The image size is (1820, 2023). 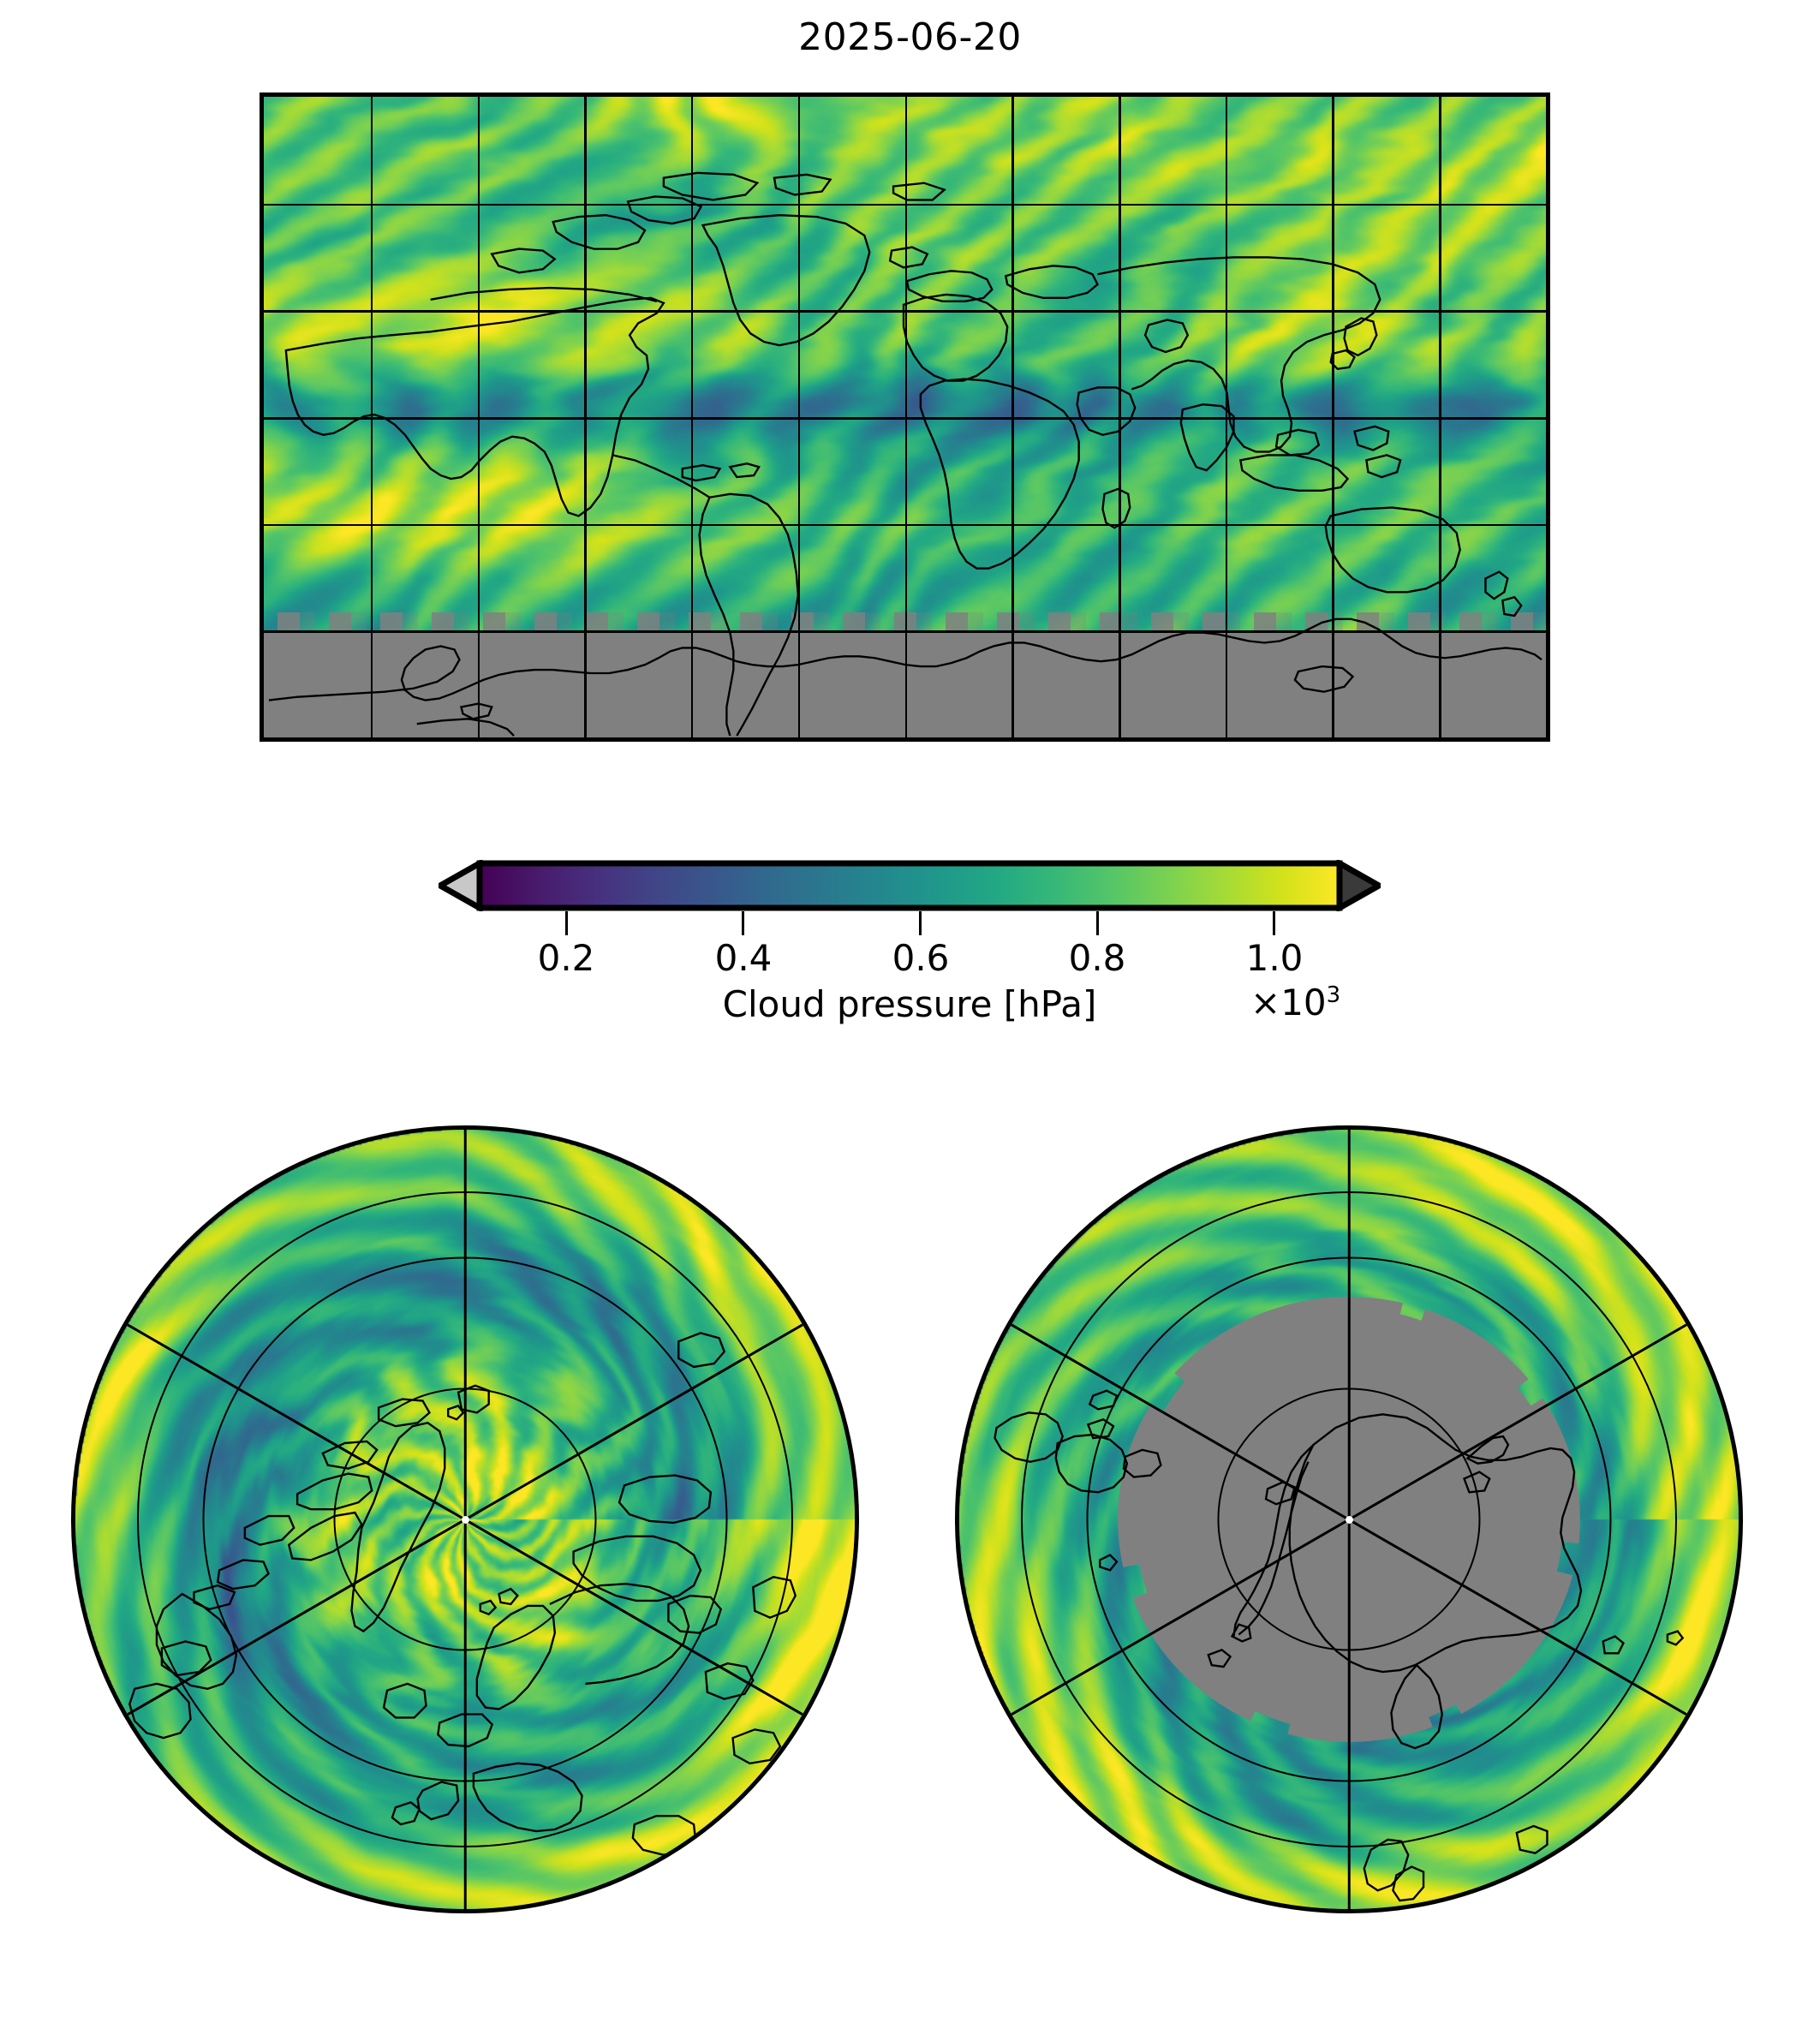 I want to click on colorbar-ticklabel-0: 0.2, so click(x=566, y=958).